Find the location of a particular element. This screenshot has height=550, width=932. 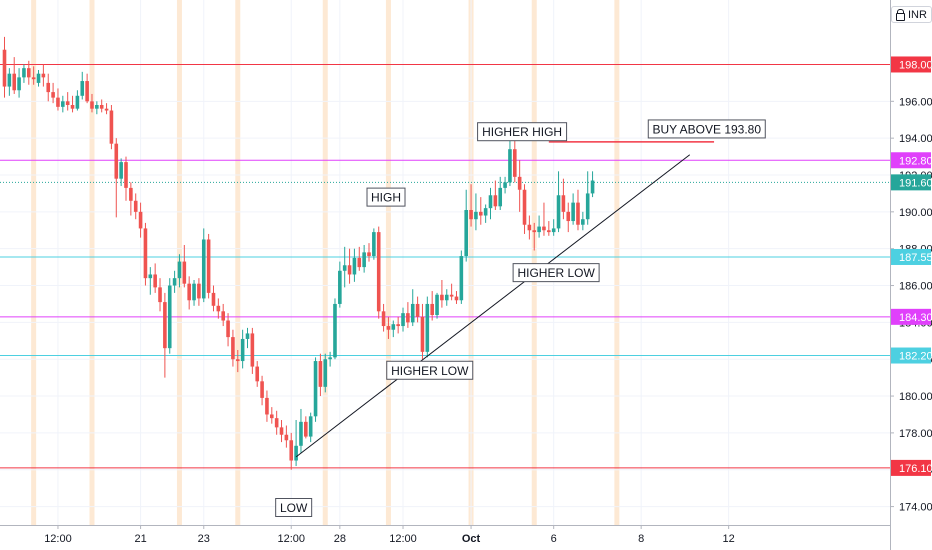

price-tag: 191.60 is located at coordinates (911, 182).